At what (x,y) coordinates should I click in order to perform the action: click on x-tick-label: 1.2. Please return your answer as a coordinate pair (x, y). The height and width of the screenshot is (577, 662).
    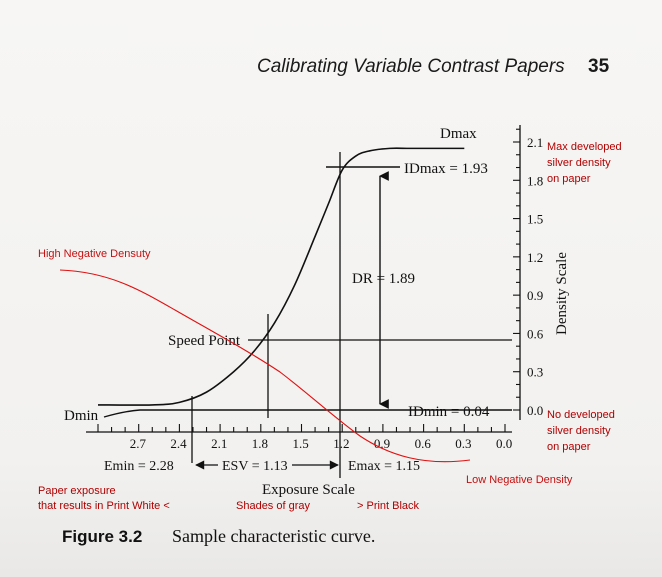
    Looking at the image, I should click on (341, 443).